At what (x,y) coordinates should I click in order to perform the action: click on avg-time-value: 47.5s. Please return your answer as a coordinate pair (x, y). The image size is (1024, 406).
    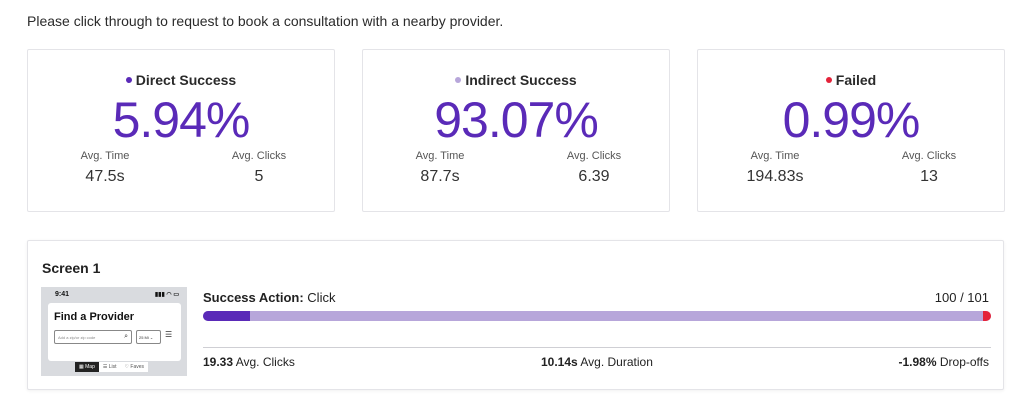
    Looking at the image, I should click on (105, 176).